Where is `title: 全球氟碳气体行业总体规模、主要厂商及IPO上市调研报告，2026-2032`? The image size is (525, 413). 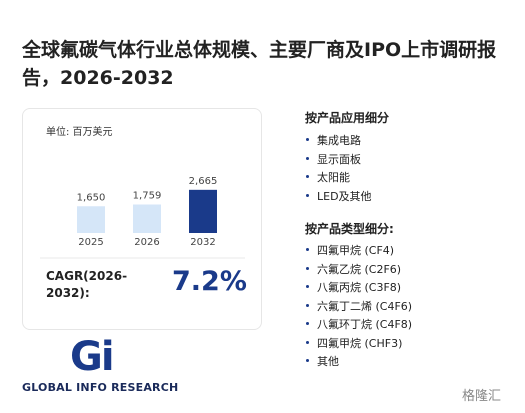
title: 全球氟碳气体行业总体规模、主要厂商及IPO上市调研报告，2026-2032 is located at coordinates (259, 64).